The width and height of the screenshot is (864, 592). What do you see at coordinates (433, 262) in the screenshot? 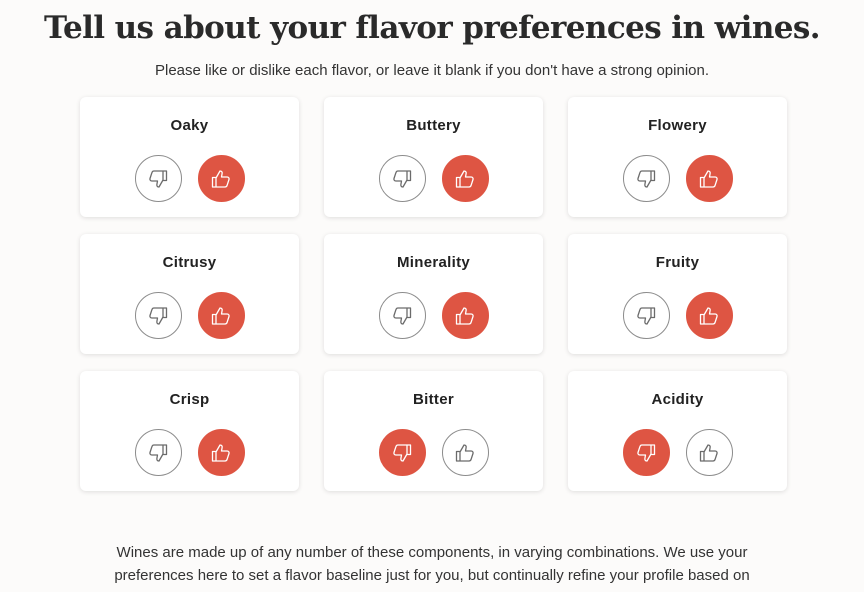
I see `flavor-name: Minerality` at bounding box center [433, 262].